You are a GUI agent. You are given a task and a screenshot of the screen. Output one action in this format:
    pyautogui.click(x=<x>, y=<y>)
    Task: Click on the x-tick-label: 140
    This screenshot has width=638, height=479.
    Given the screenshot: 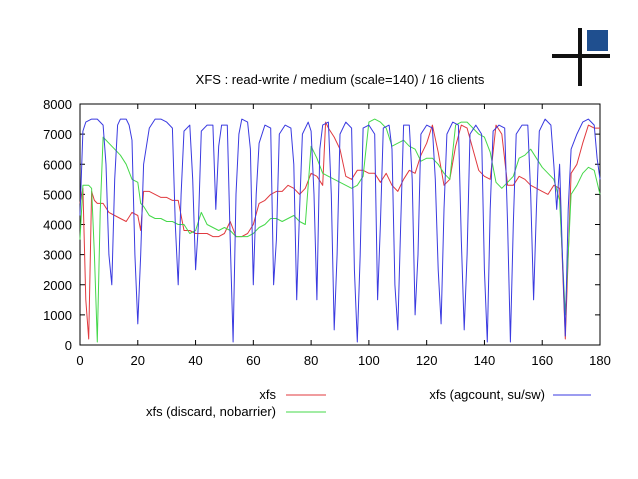 What is the action you would take?
    pyautogui.click(x=485, y=360)
    